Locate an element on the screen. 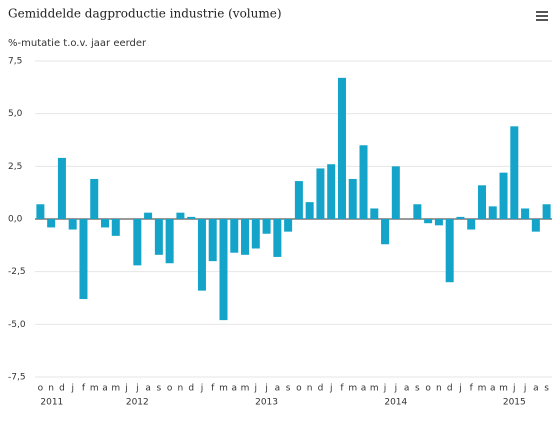 Image resolution: width=559 pixels, height=426 pixels. year-label: 2015 is located at coordinates (514, 403).